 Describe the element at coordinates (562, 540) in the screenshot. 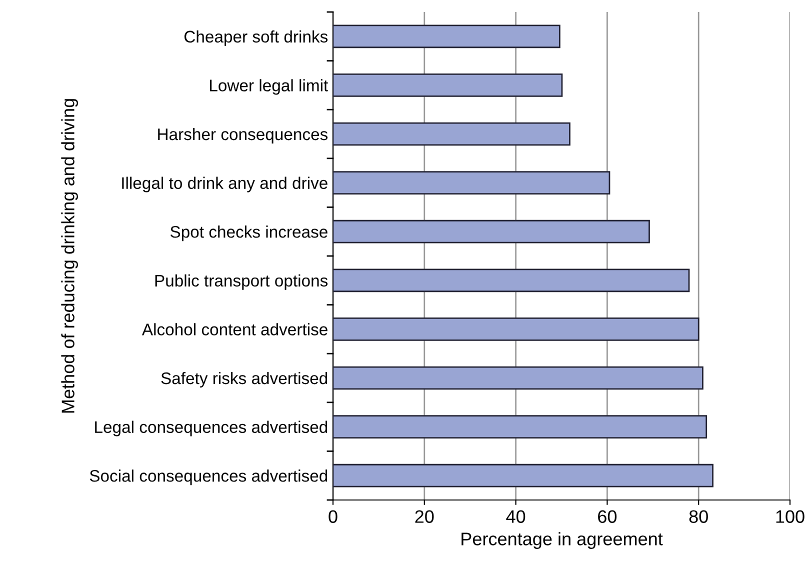

I see `x-axis-title: Percentage in agreement` at that location.